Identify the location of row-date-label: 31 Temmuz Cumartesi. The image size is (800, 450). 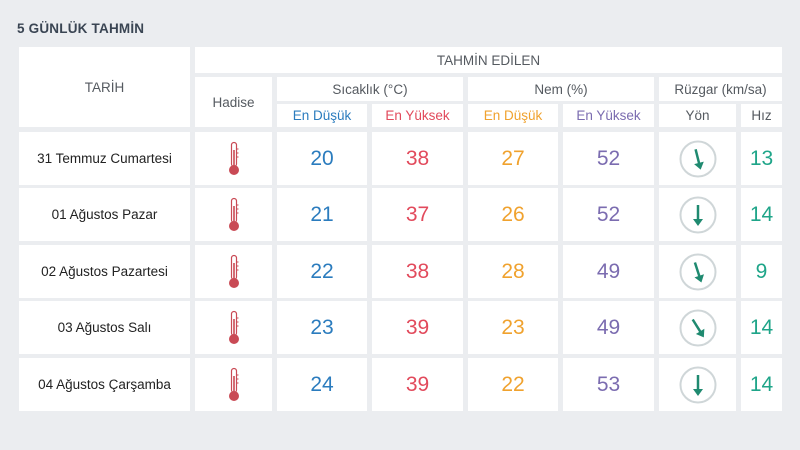
(104, 158).